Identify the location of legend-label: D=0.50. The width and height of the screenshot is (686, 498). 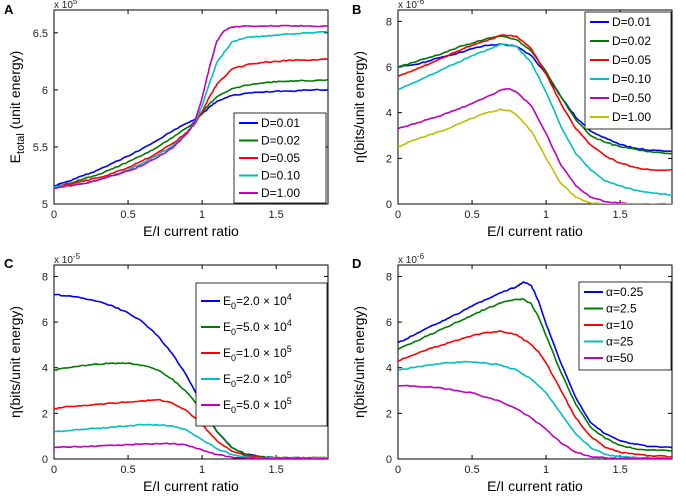
(631, 98).